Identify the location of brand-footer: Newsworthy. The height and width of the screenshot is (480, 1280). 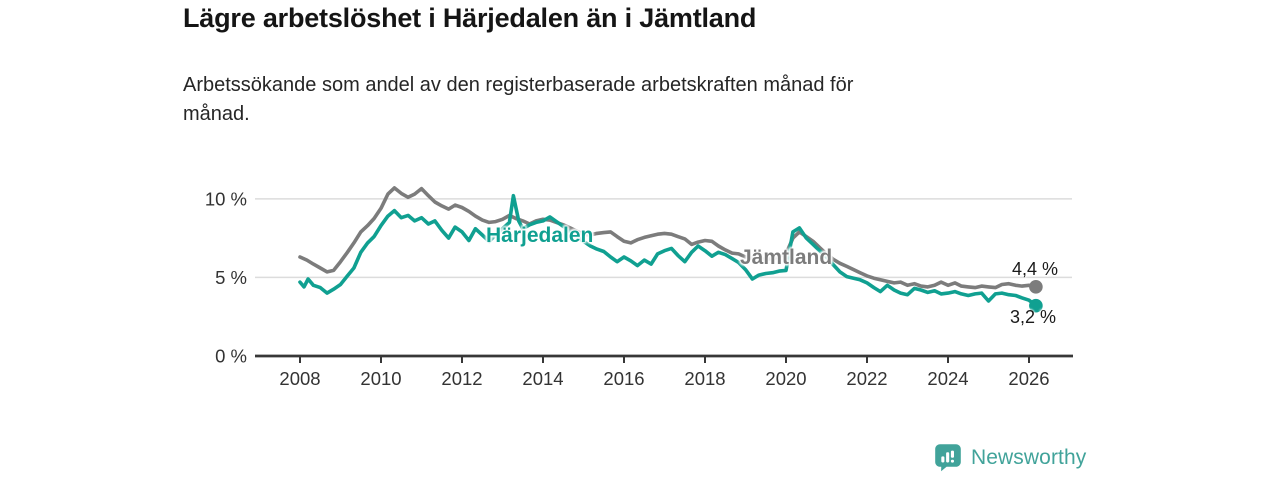
(1010, 457).